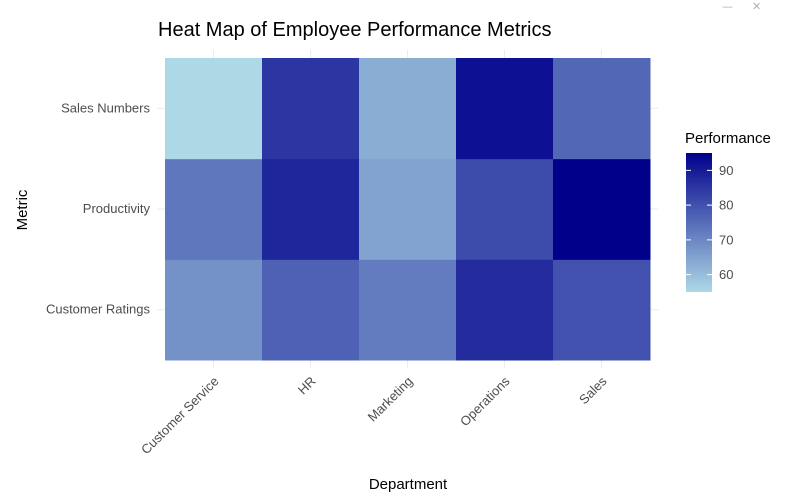 The image size is (787, 495). Describe the element at coordinates (757, 6) in the screenshot. I see `close-icon: ✕` at that location.